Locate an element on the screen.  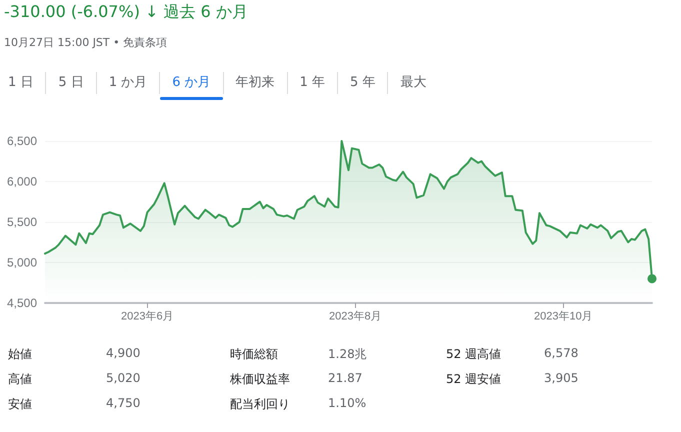
text: 最大 is located at coordinates (412, 83).